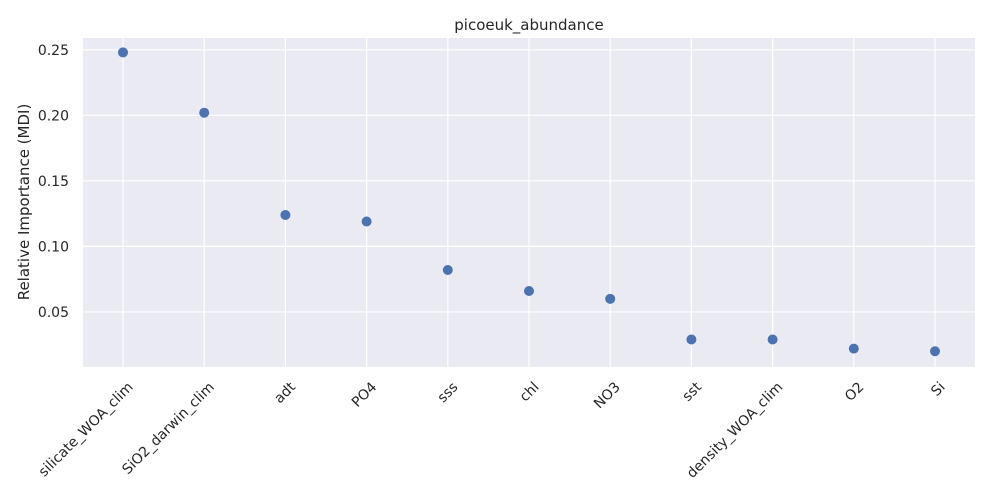 The width and height of the screenshot is (1000, 500). I want to click on y-tick-label: 0.15, so click(53, 182).